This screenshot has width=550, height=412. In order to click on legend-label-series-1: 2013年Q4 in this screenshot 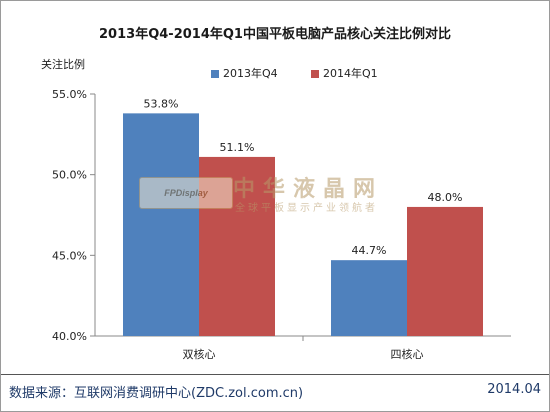, I will do `click(250, 73)`.